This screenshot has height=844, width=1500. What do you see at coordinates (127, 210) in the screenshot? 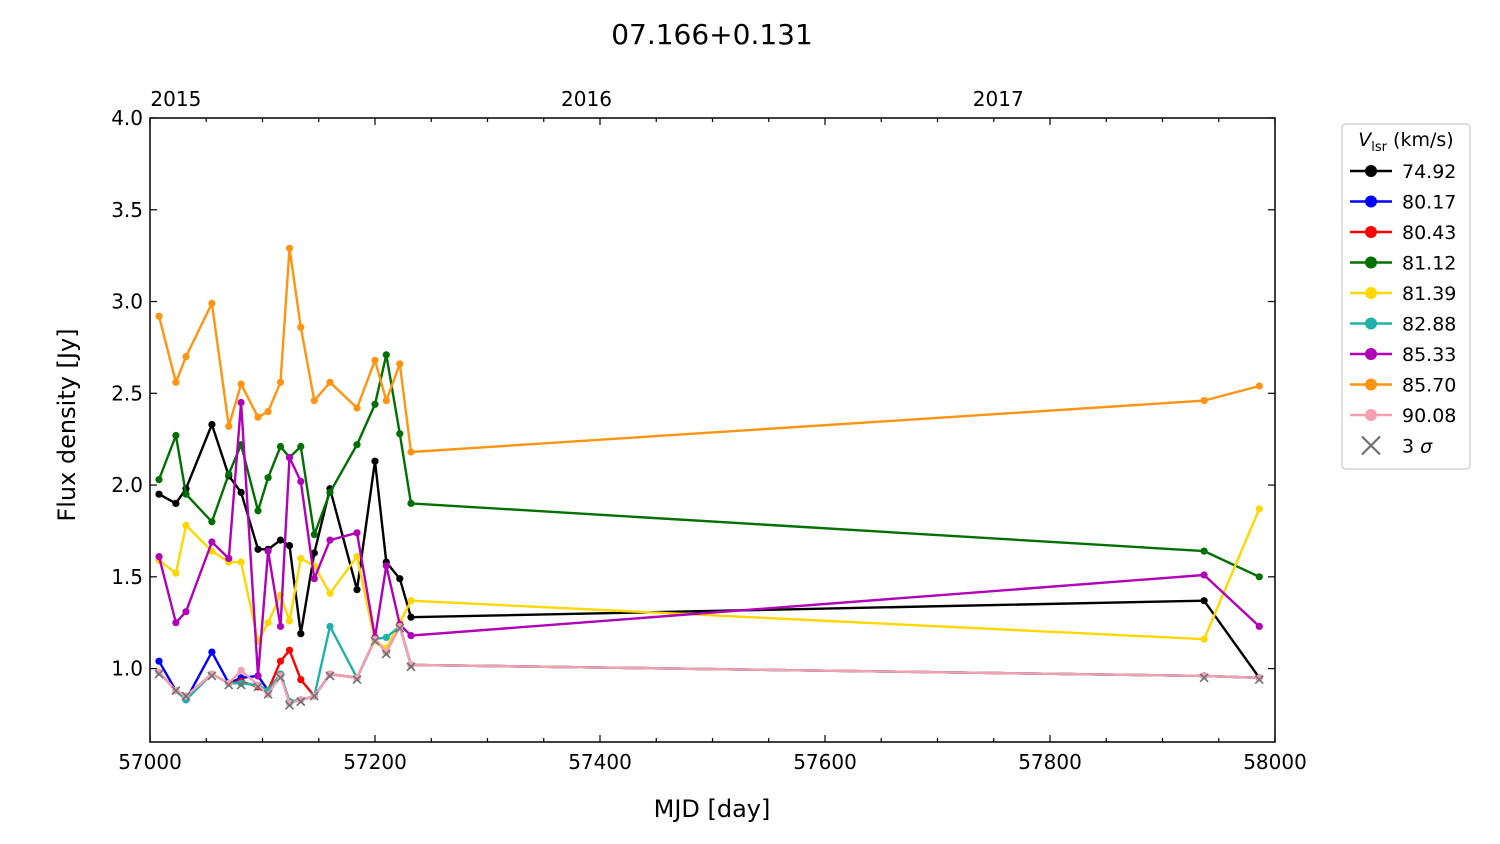
I see `y-tick-label: 3.5` at bounding box center [127, 210].